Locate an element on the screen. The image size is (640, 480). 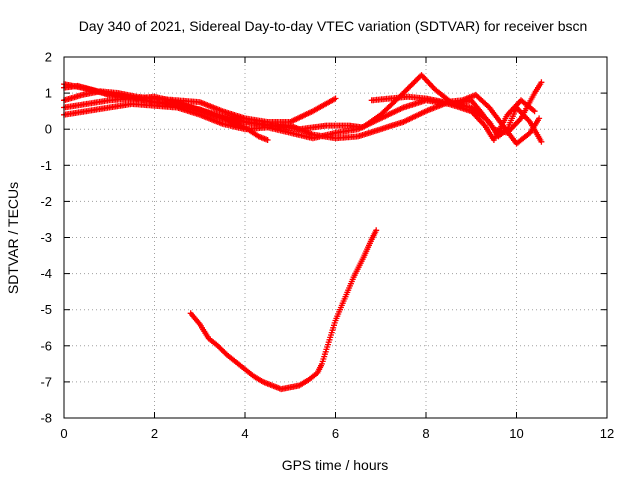
y-tick-label: -6 is located at coordinates (46, 345).